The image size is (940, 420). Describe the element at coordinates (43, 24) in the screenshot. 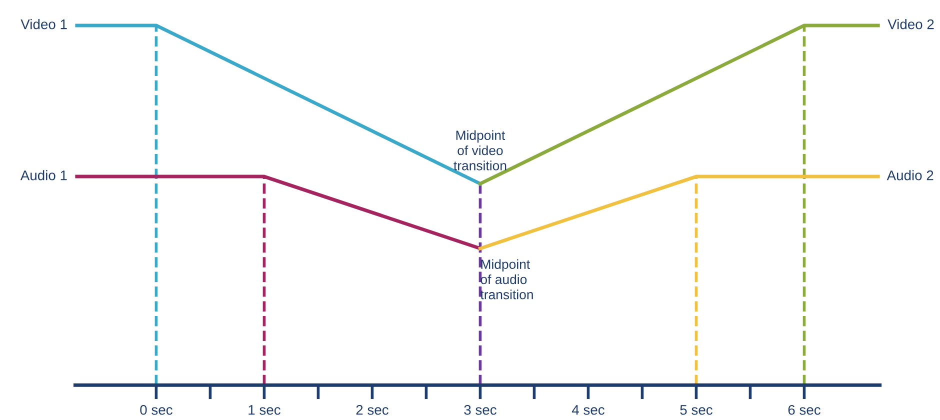

I see `series-label: Video 1` at that location.